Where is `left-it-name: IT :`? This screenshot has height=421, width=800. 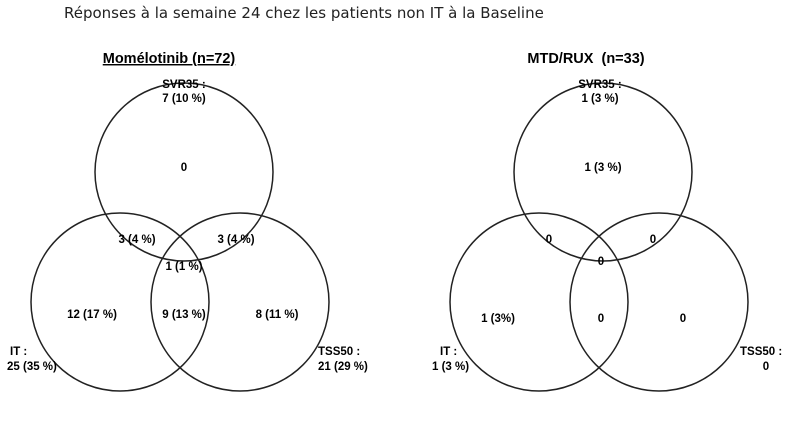 left-it-name: IT : is located at coordinates (18, 352).